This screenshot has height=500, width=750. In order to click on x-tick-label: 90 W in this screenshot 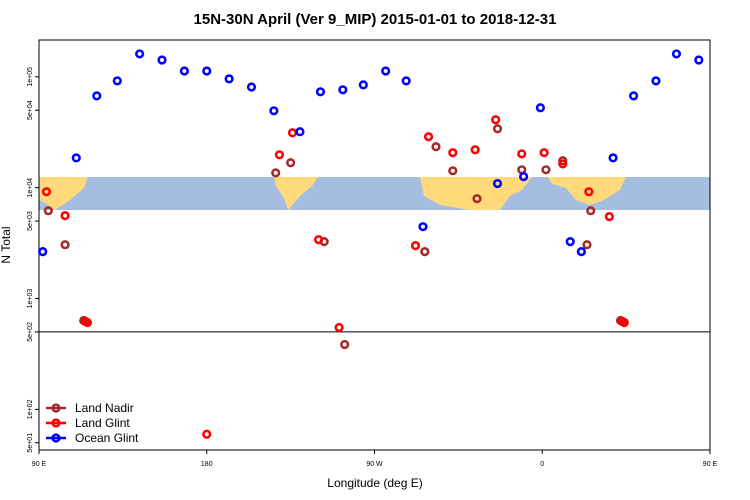, I will do `click(374, 464)`.